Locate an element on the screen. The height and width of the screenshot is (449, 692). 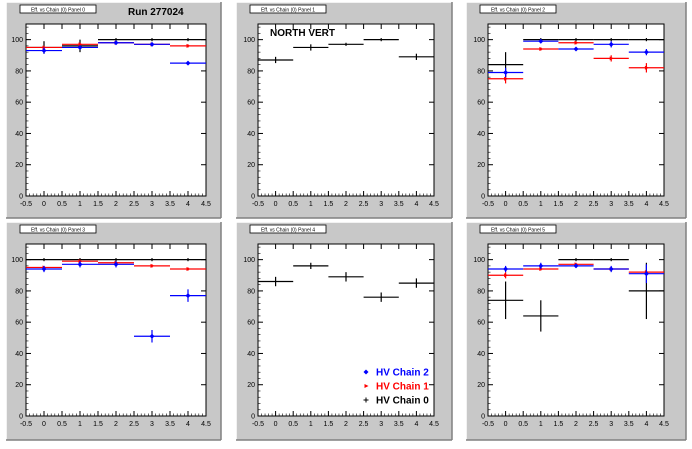
chart-title: Eff. vs Chain (0) Panel 5 is located at coordinates (518, 231).